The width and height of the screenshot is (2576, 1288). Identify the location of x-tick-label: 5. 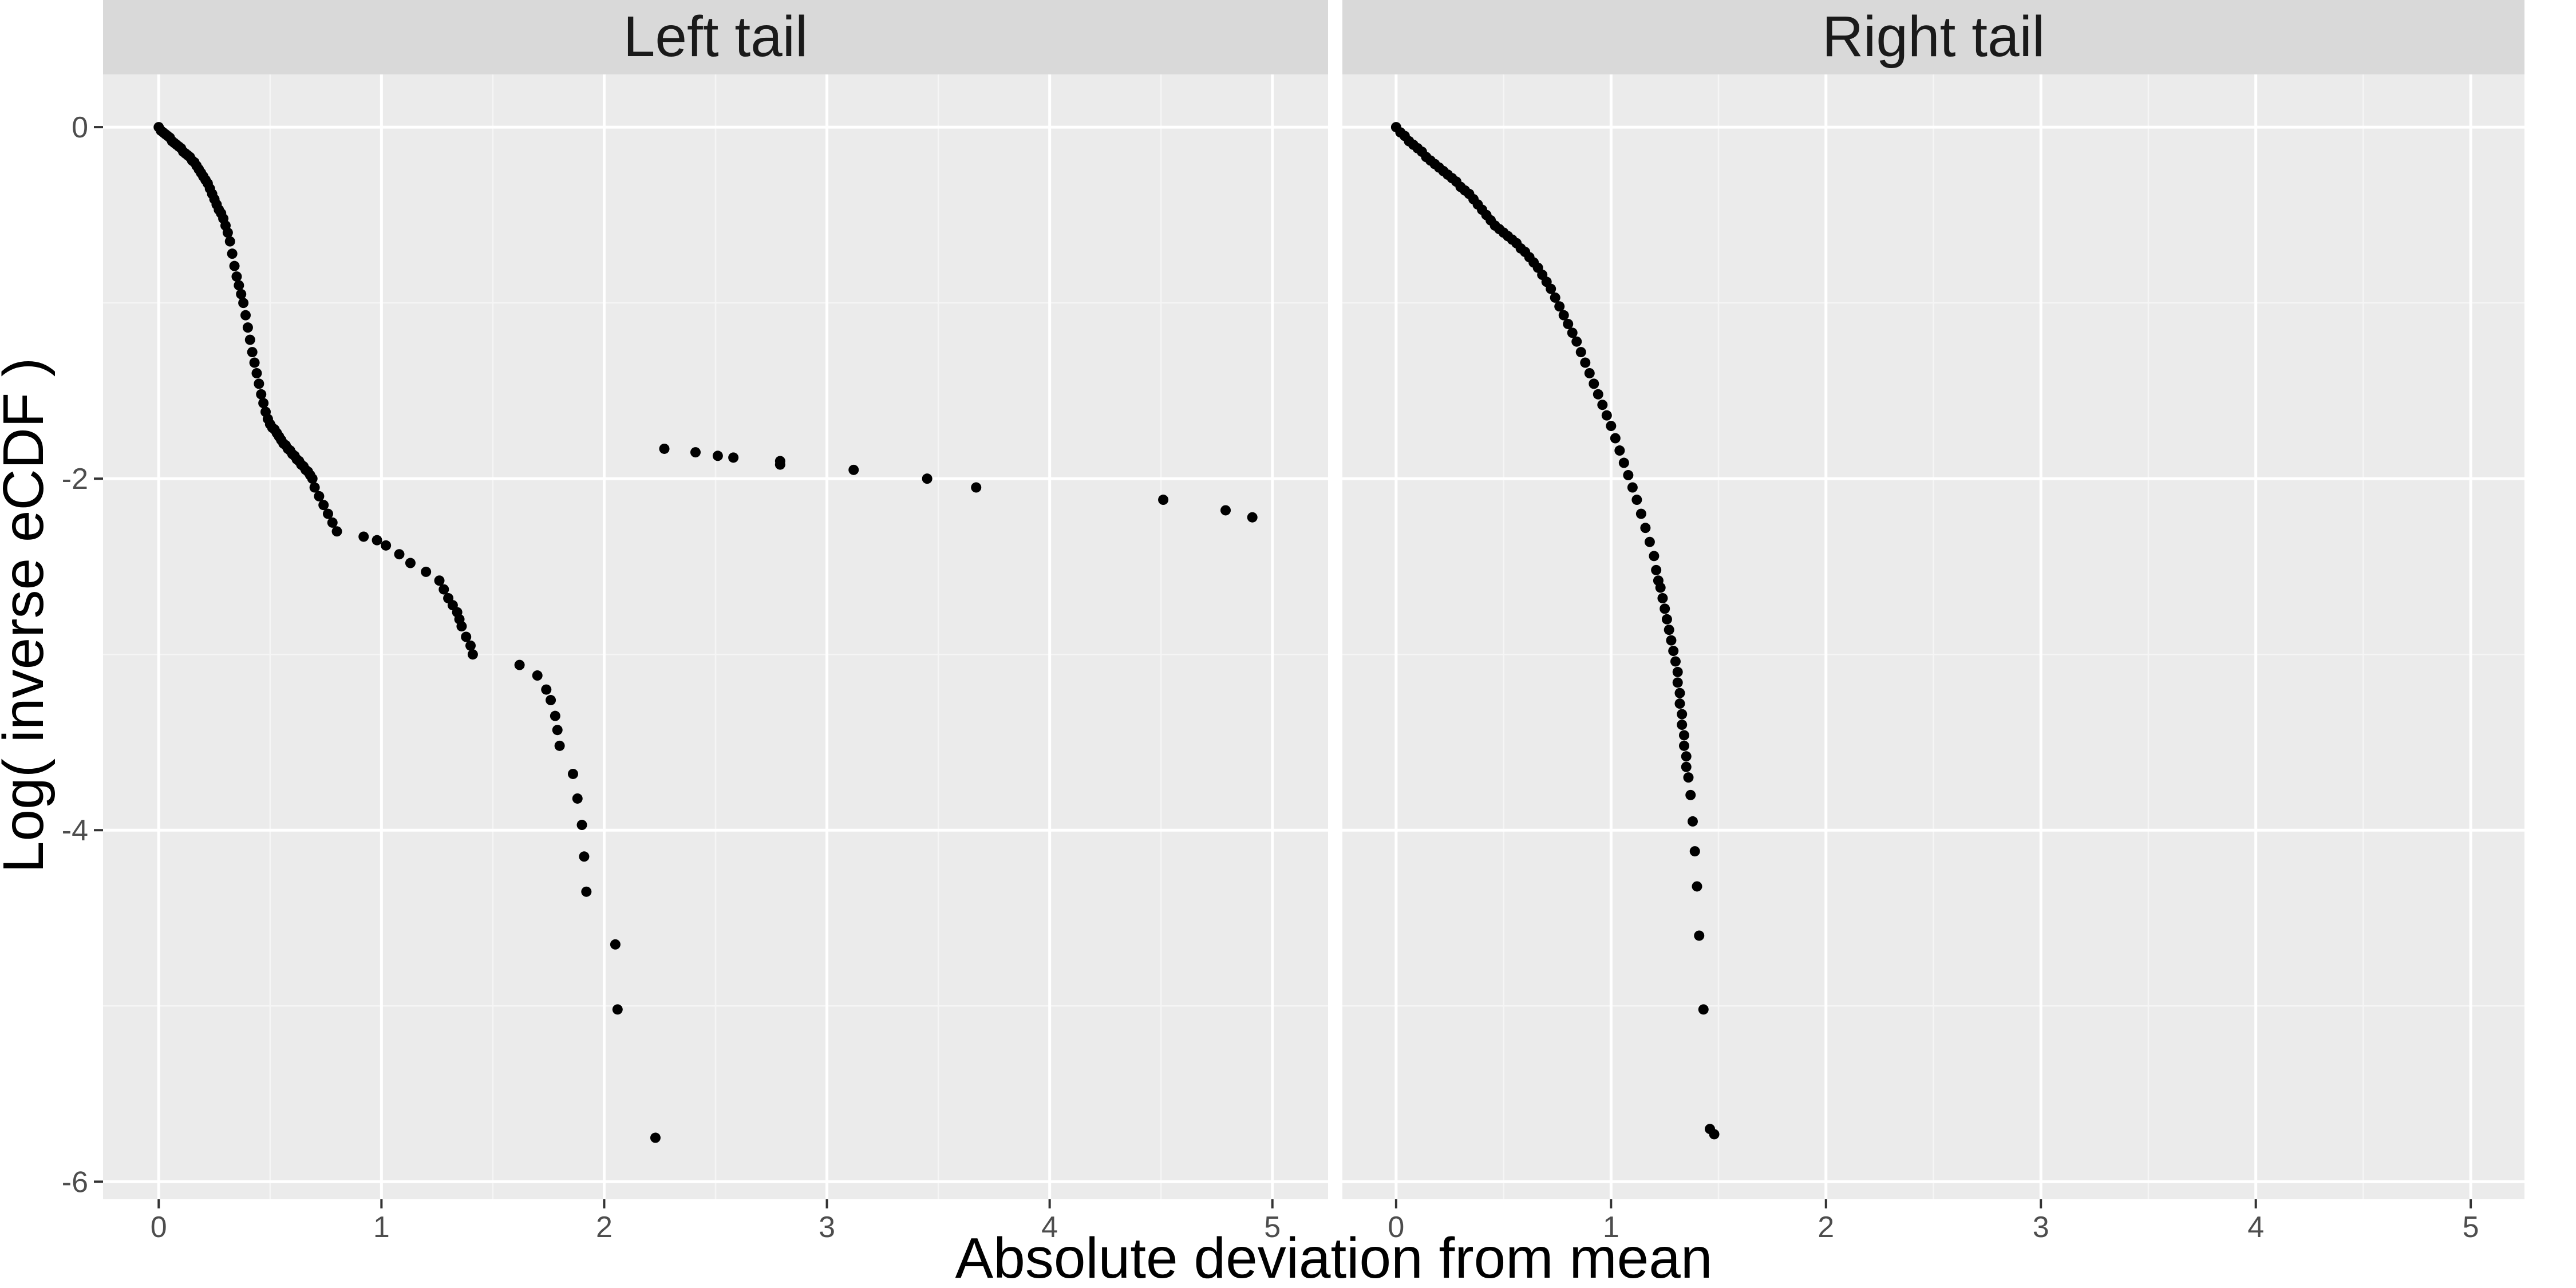
(2471, 1227).